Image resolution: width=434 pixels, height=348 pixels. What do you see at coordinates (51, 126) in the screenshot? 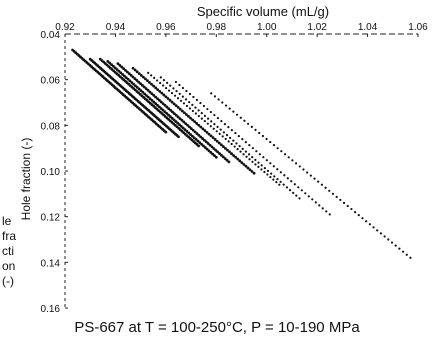
I see `y-tick-label: 0.08` at bounding box center [51, 126].